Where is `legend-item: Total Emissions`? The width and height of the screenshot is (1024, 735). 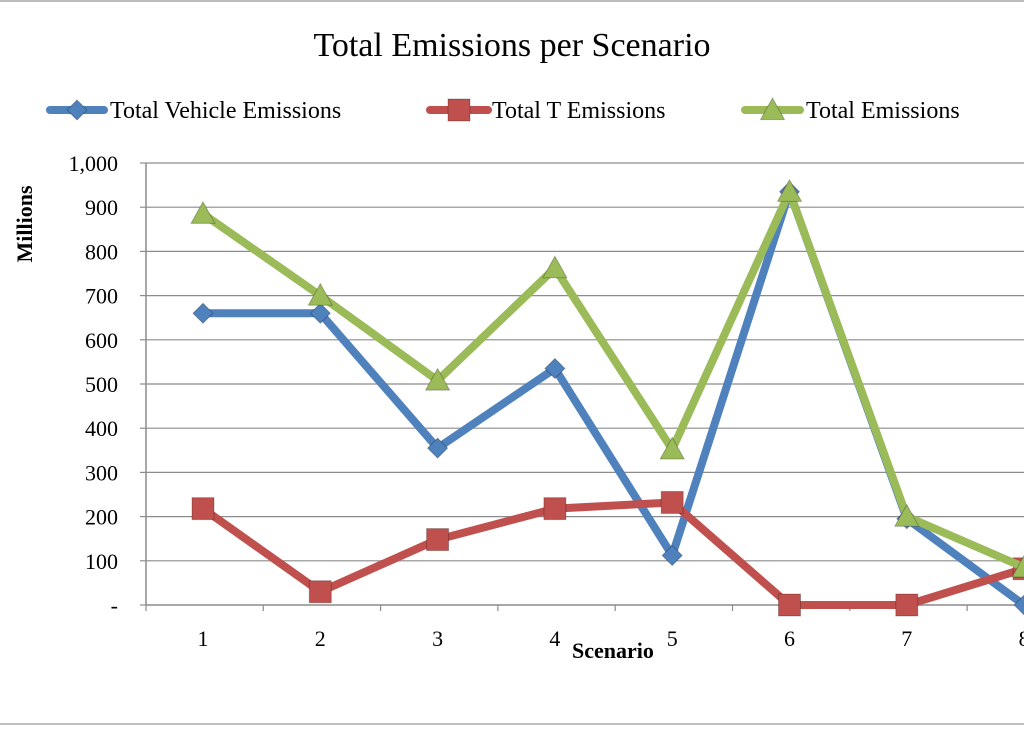 legend-item: Total Emissions is located at coordinates (850, 110).